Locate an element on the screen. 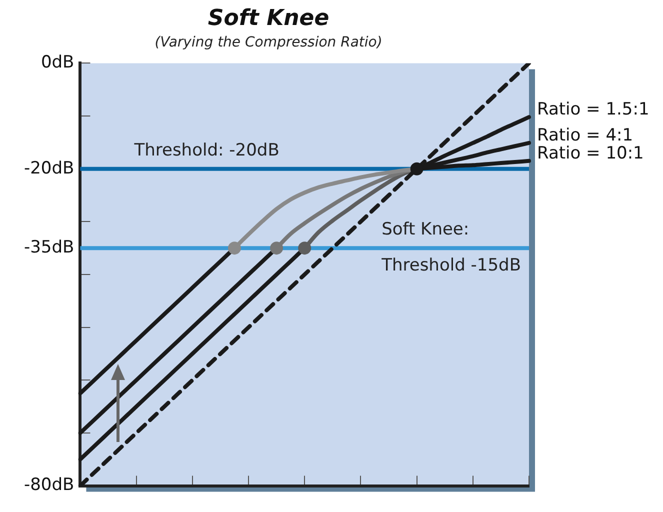 The image size is (663, 512). series-label: Ratio = 1.5:1 is located at coordinates (593, 110).